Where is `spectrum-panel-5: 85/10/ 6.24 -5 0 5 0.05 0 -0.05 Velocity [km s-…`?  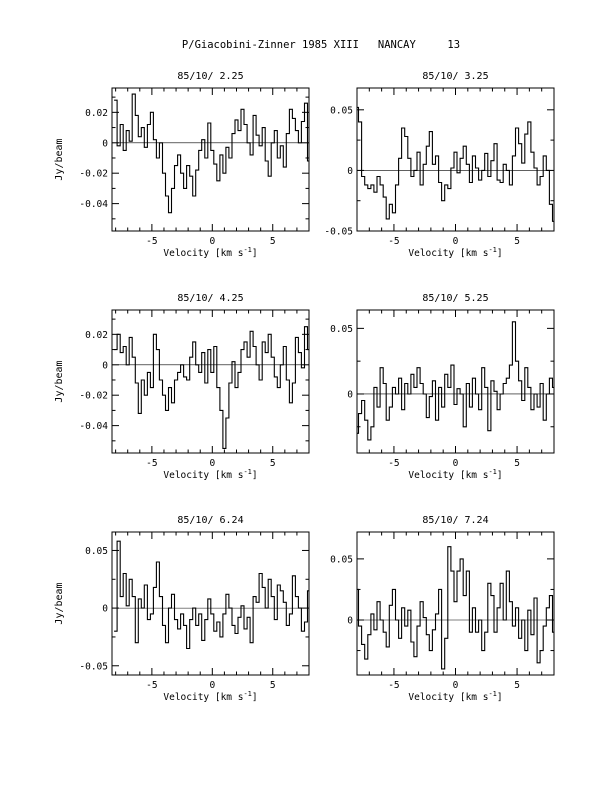
spectrum-panel-5: 85/10/ 6.24 -5 0 5 0.05 0 -0.05 Velocity [km s-… is located at coordinates (182, 609).